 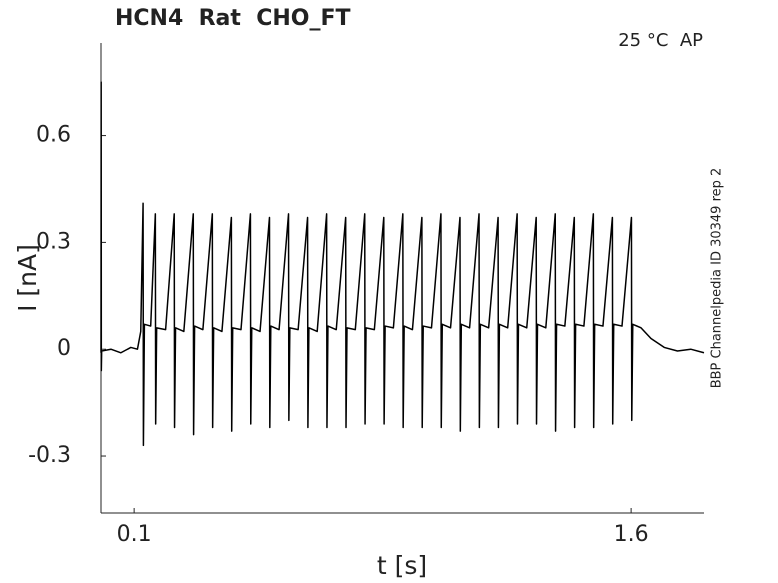 What do you see at coordinates (27, 278) in the screenshot?
I see `y-axis-label: I [nA]` at bounding box center [27, 278].